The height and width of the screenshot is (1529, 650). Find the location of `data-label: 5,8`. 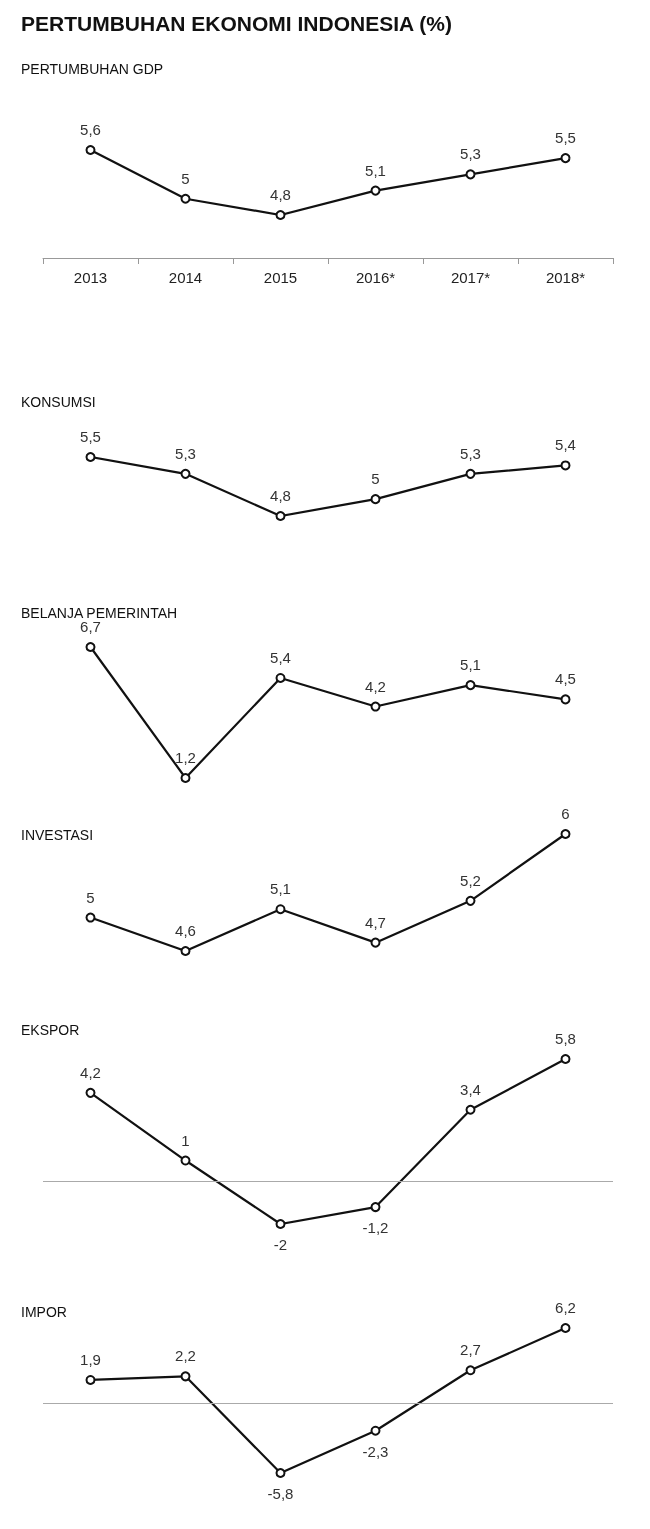

data-label: 5,8 is located at coordinates (565, 1038).